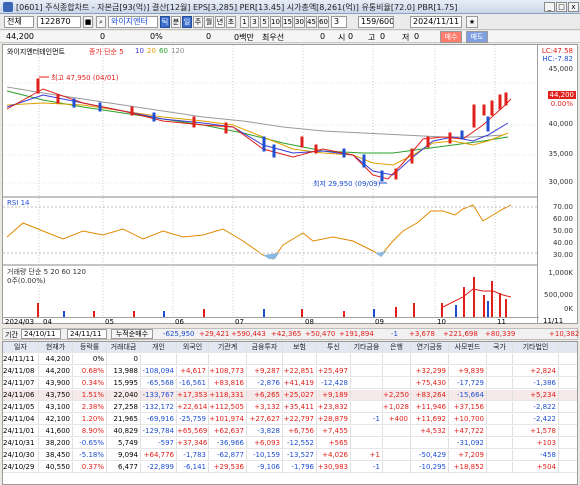 The image size is (580, 485). Describe the element at coordinates (311, 22) in the screenshot. I see `min-45-button: 45` at that location.